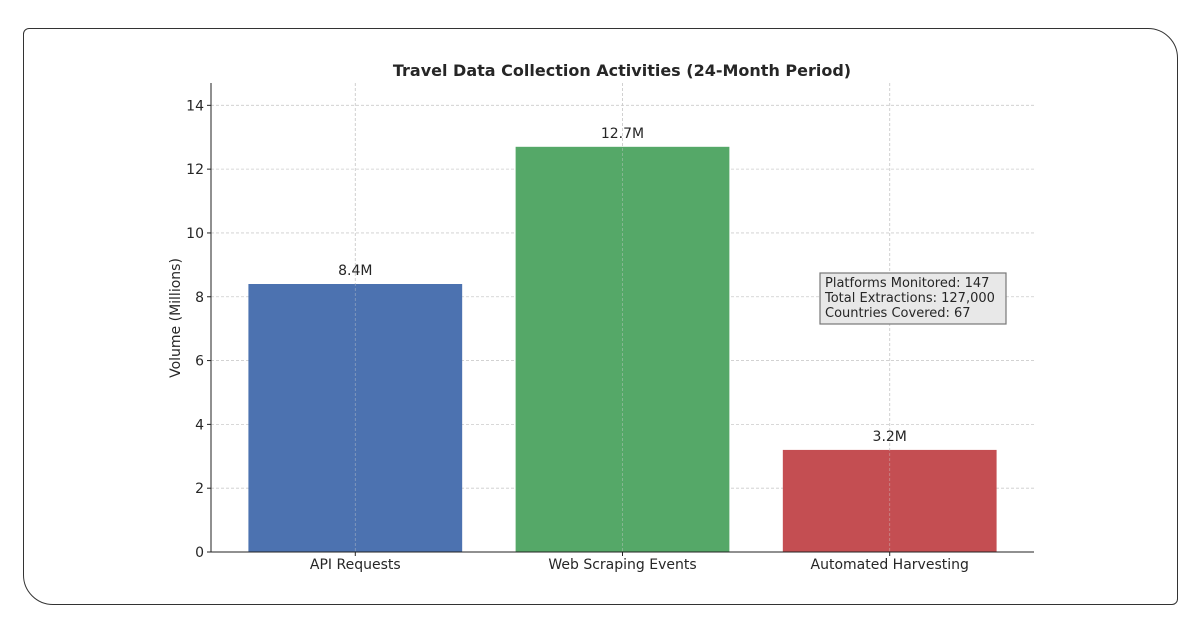  Describe the element at coordinates (355, 565) in the screenshot. I see `x-tick-label: API Requests` at that location.